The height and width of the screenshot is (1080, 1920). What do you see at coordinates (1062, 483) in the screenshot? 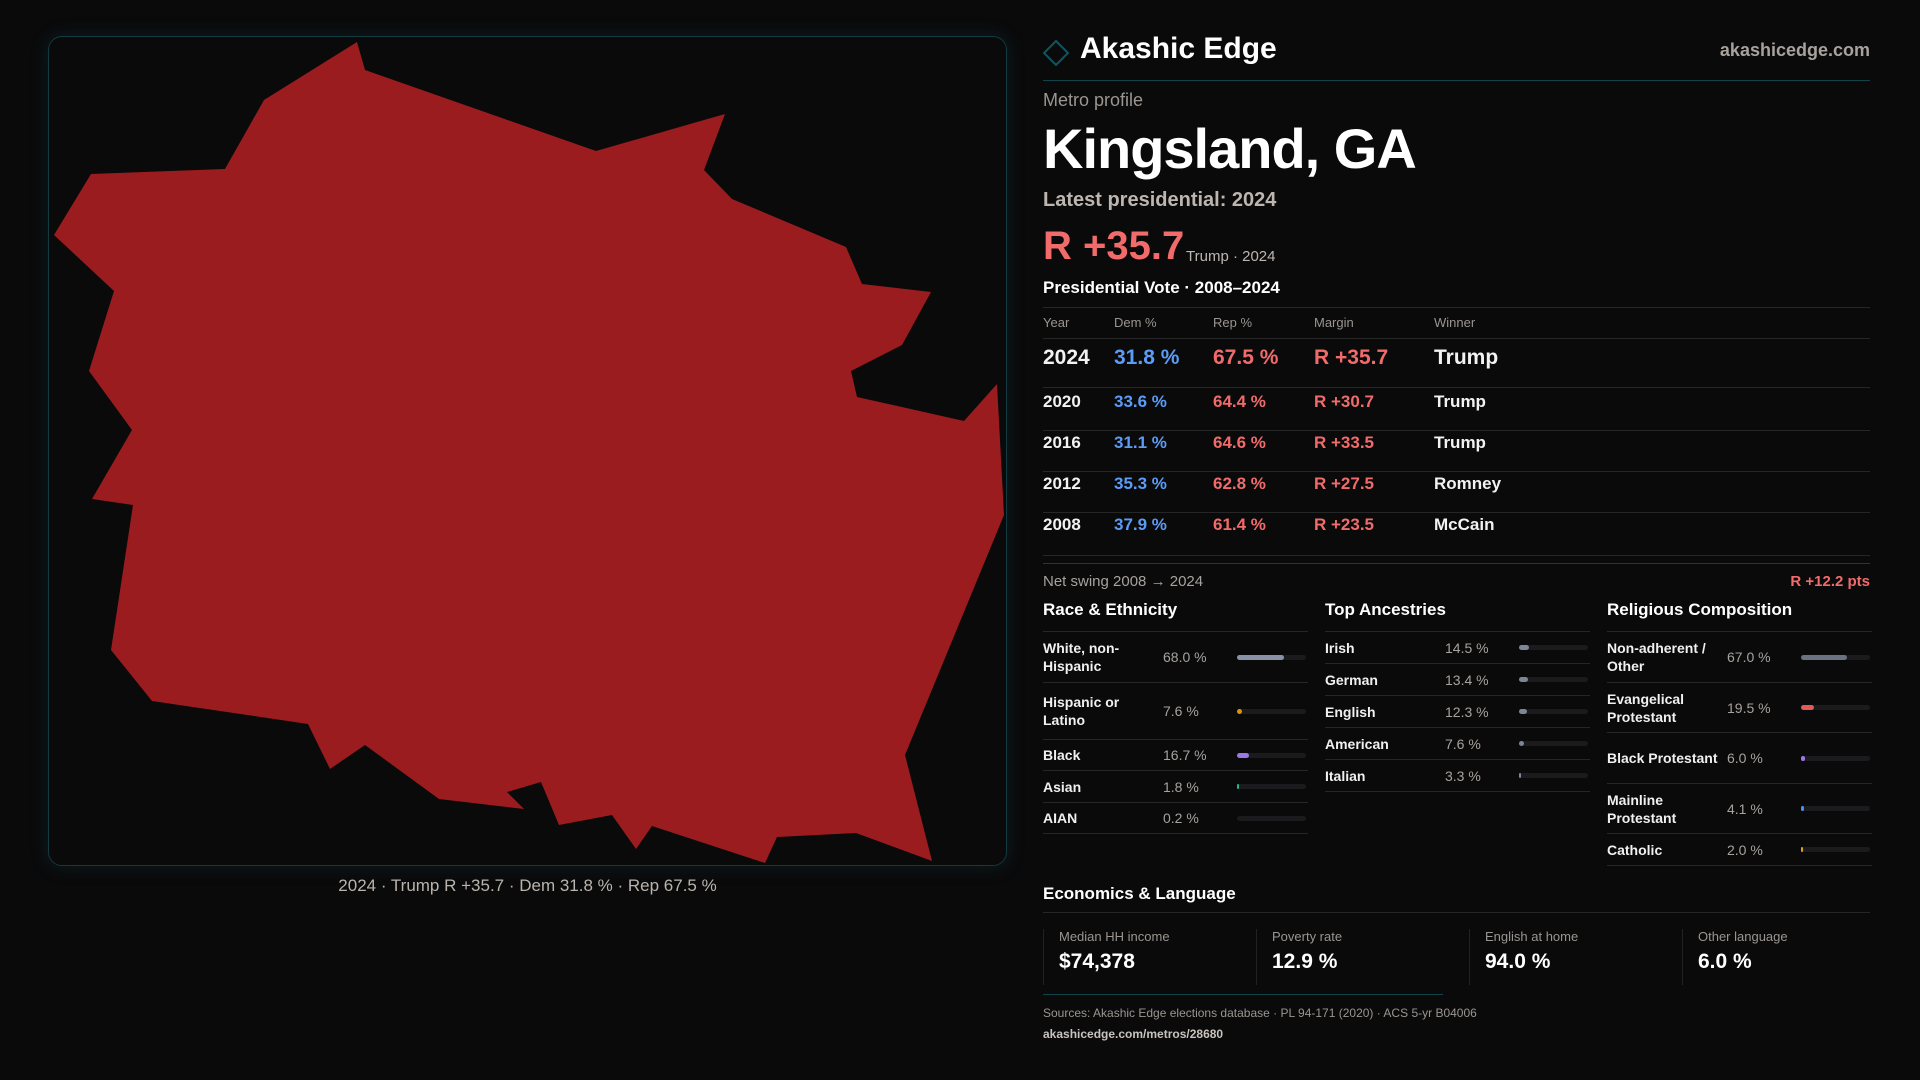
I see `vote-cell-year: 2012` at bounding box center [1062, 483].